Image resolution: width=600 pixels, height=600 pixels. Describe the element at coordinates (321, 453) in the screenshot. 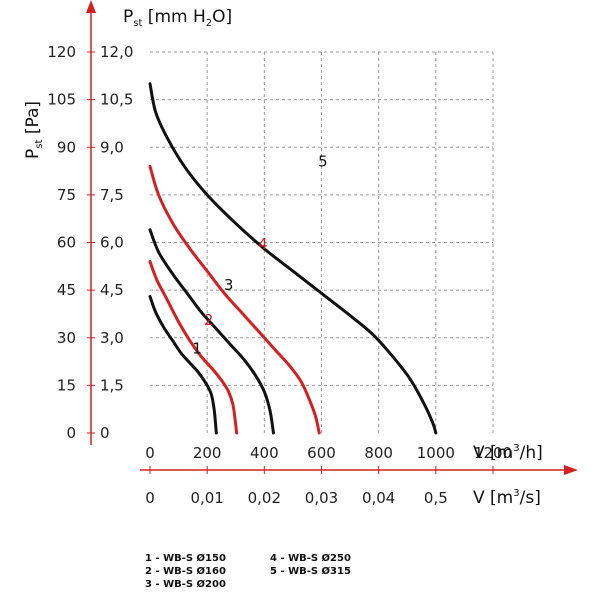

I see `x-tick-label-m3h: 600` at that location.